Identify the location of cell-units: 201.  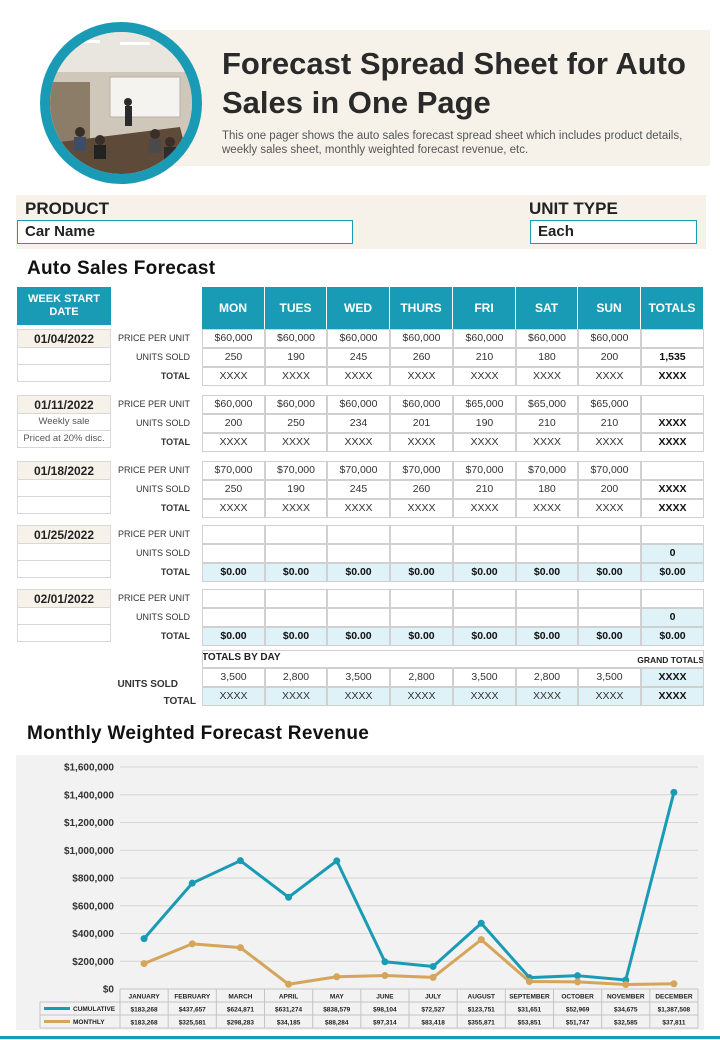
(421, 423).